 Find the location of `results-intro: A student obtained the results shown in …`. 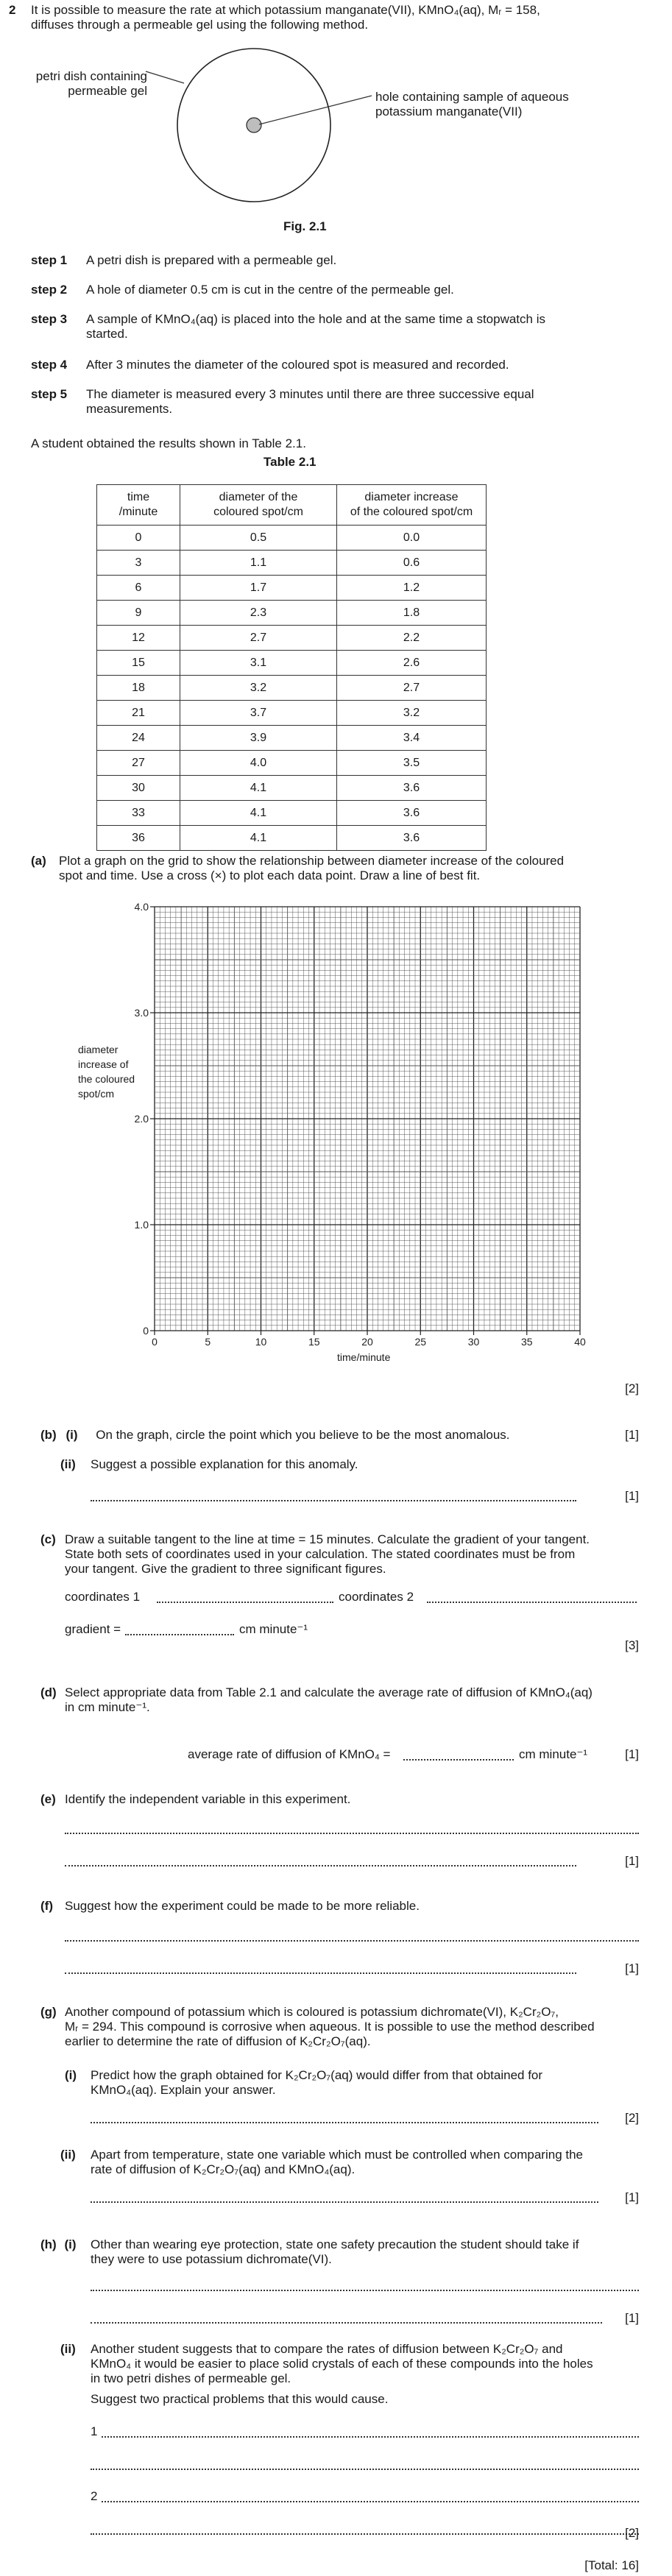

results-intro: A student obtained the results shown in … is located at coordinates (168, 443).